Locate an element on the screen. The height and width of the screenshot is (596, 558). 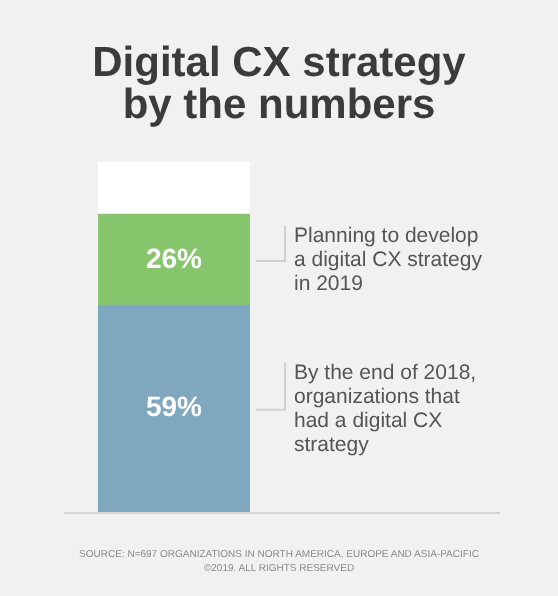
data-label: 59% is located at coordinates (174, 406).